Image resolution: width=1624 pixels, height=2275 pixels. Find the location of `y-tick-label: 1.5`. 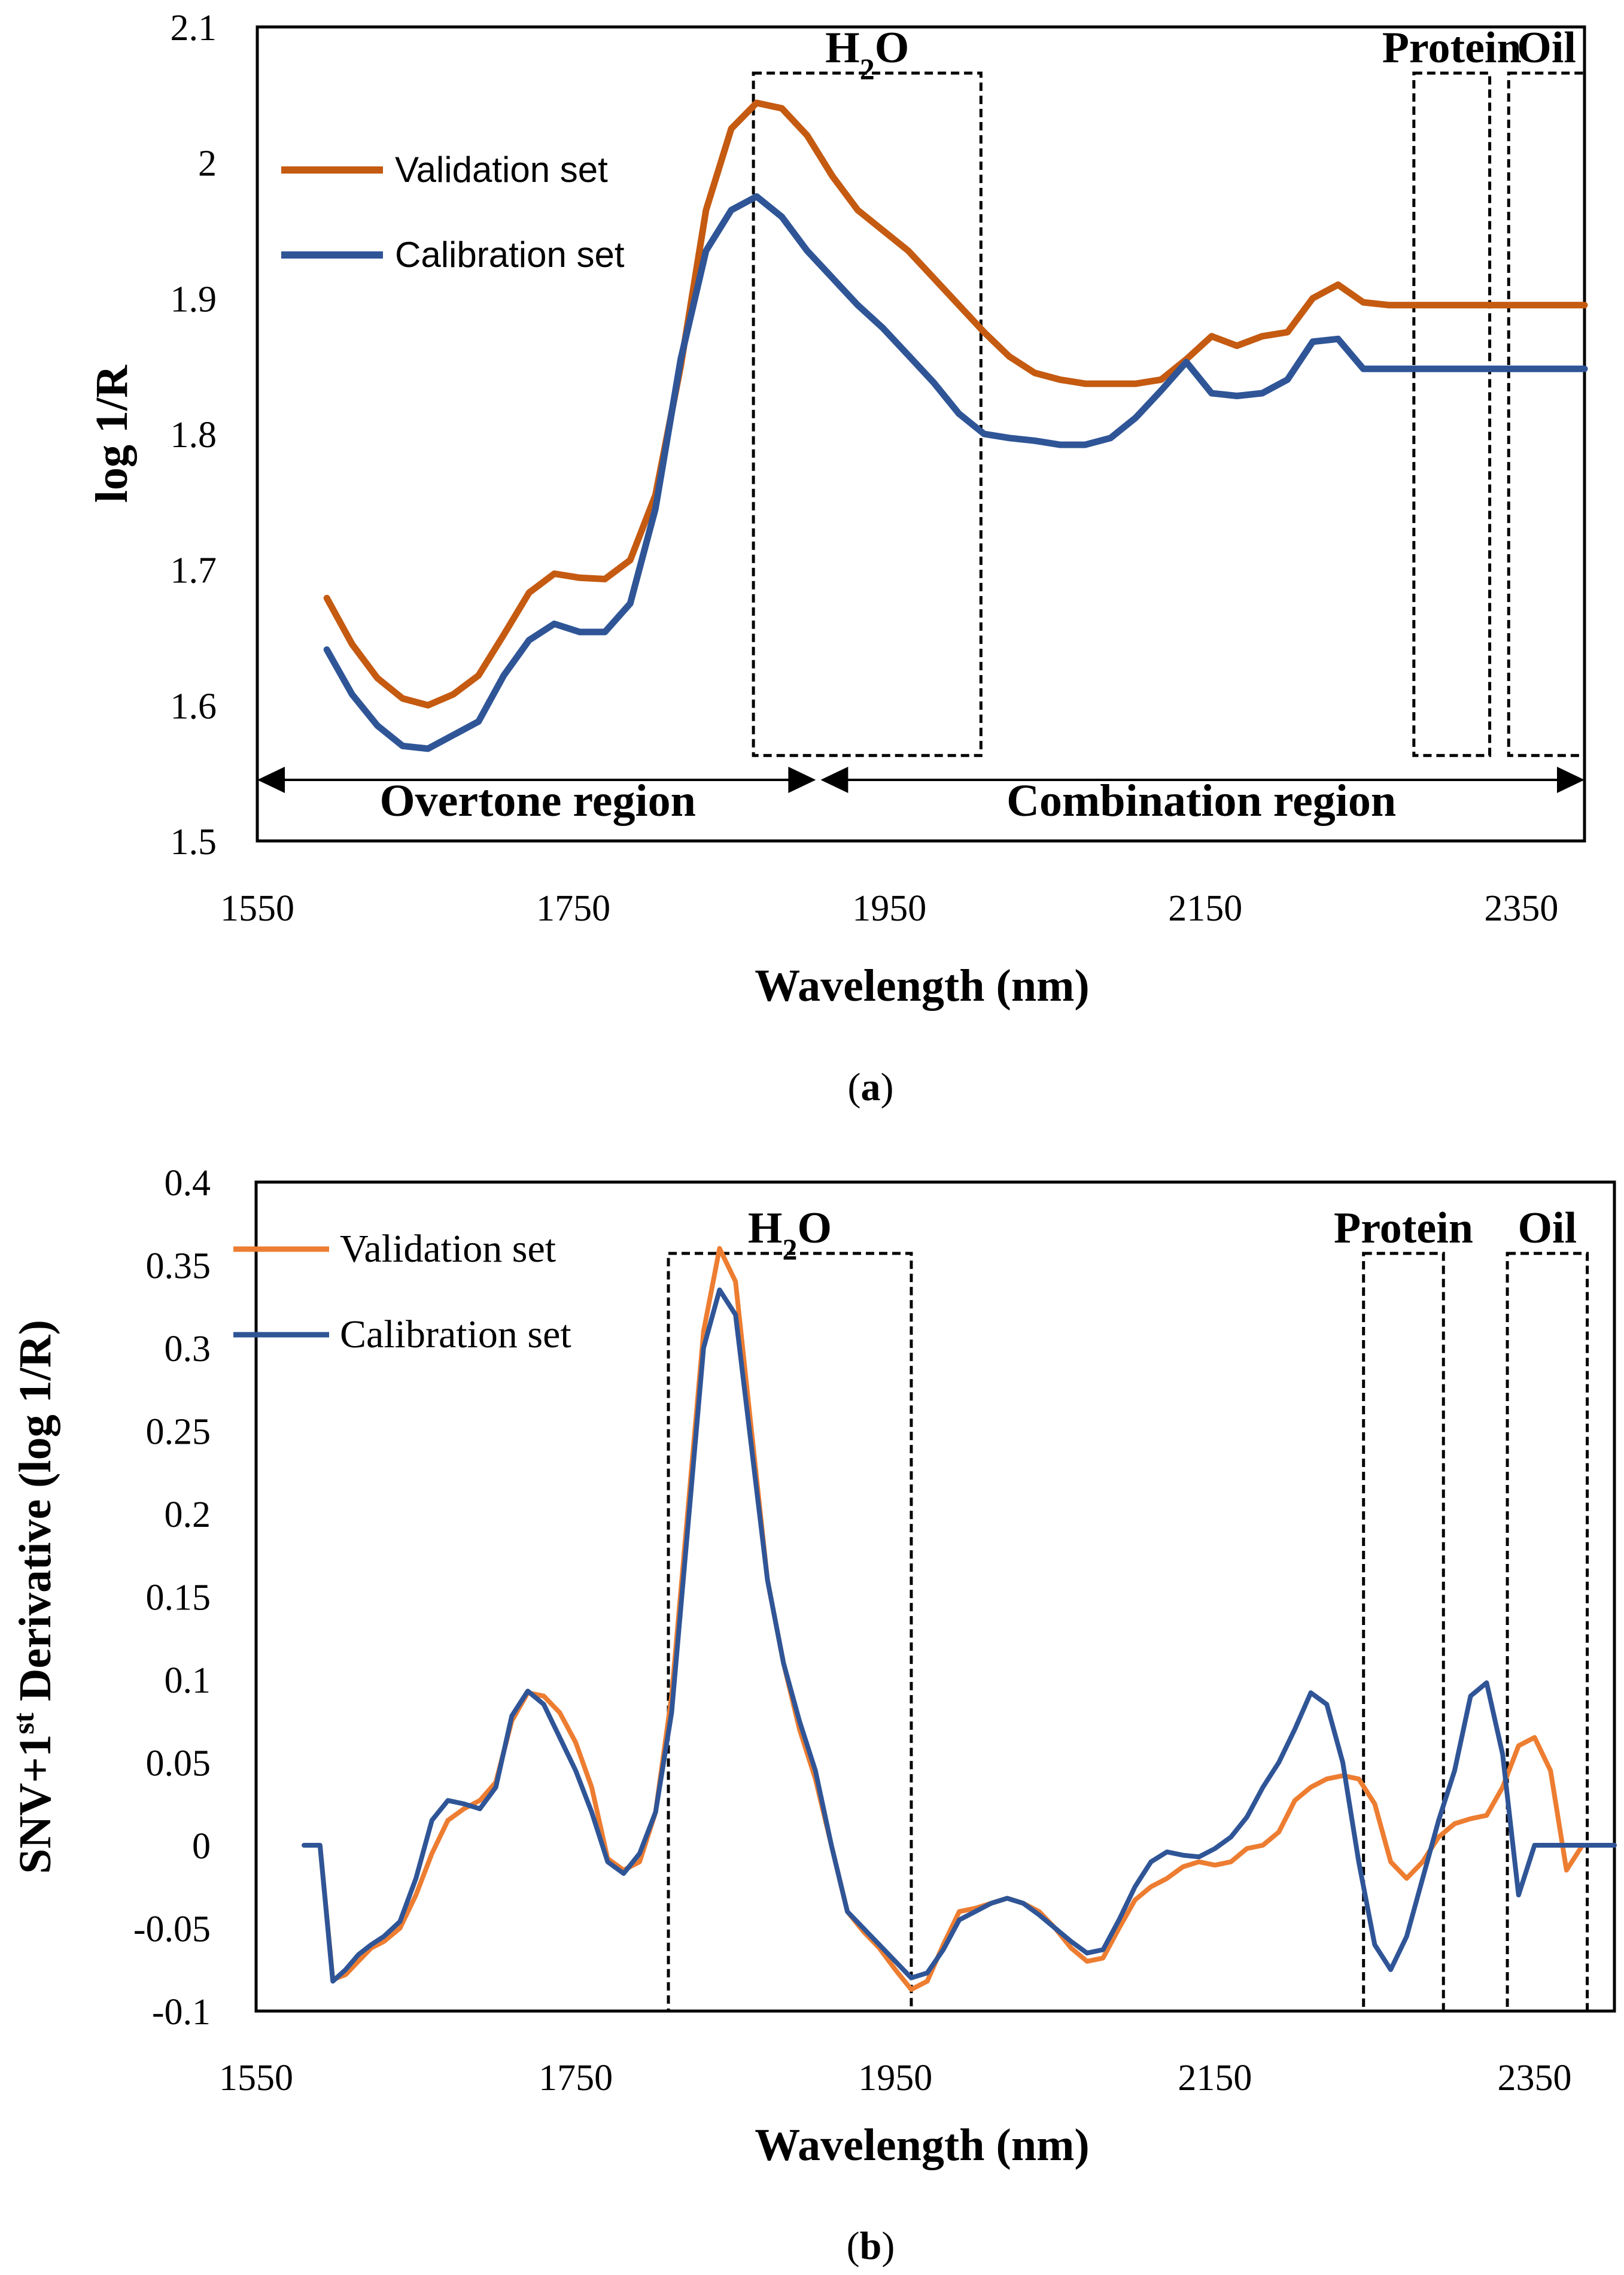

y-tick-label: 1.5 is located at coordinates (194, 842).